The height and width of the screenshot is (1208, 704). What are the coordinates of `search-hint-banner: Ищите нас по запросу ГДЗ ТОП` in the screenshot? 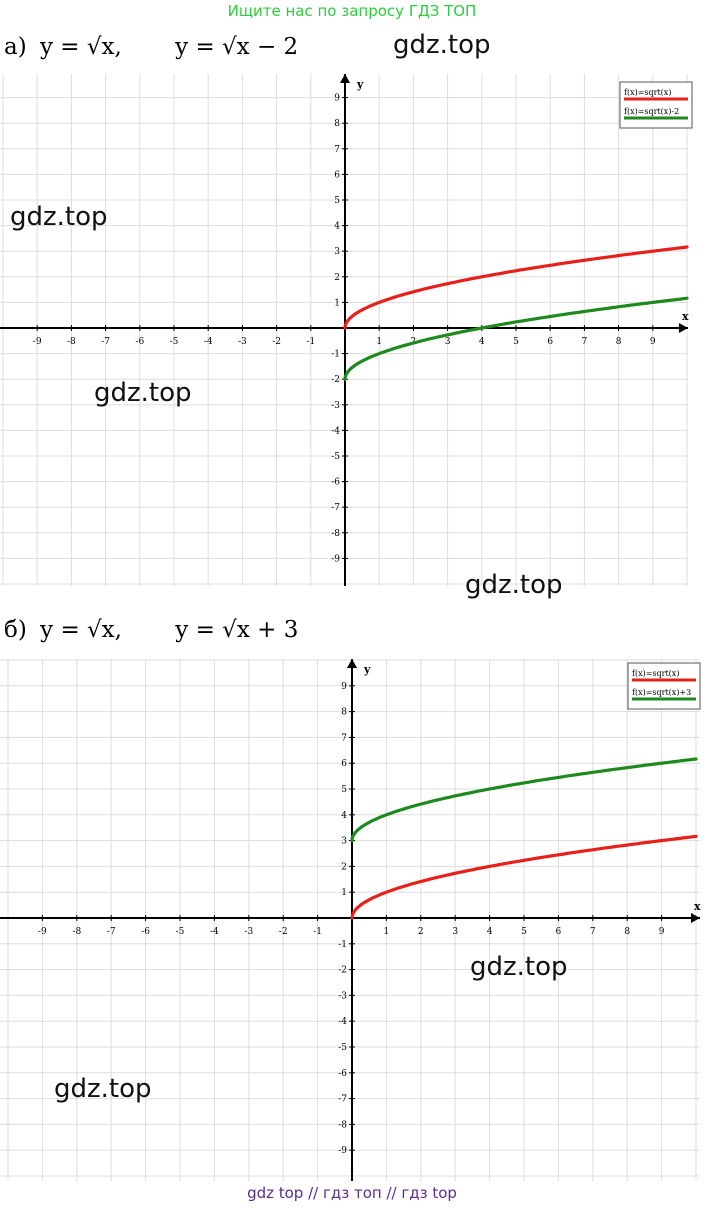 It's located at (352, 11).